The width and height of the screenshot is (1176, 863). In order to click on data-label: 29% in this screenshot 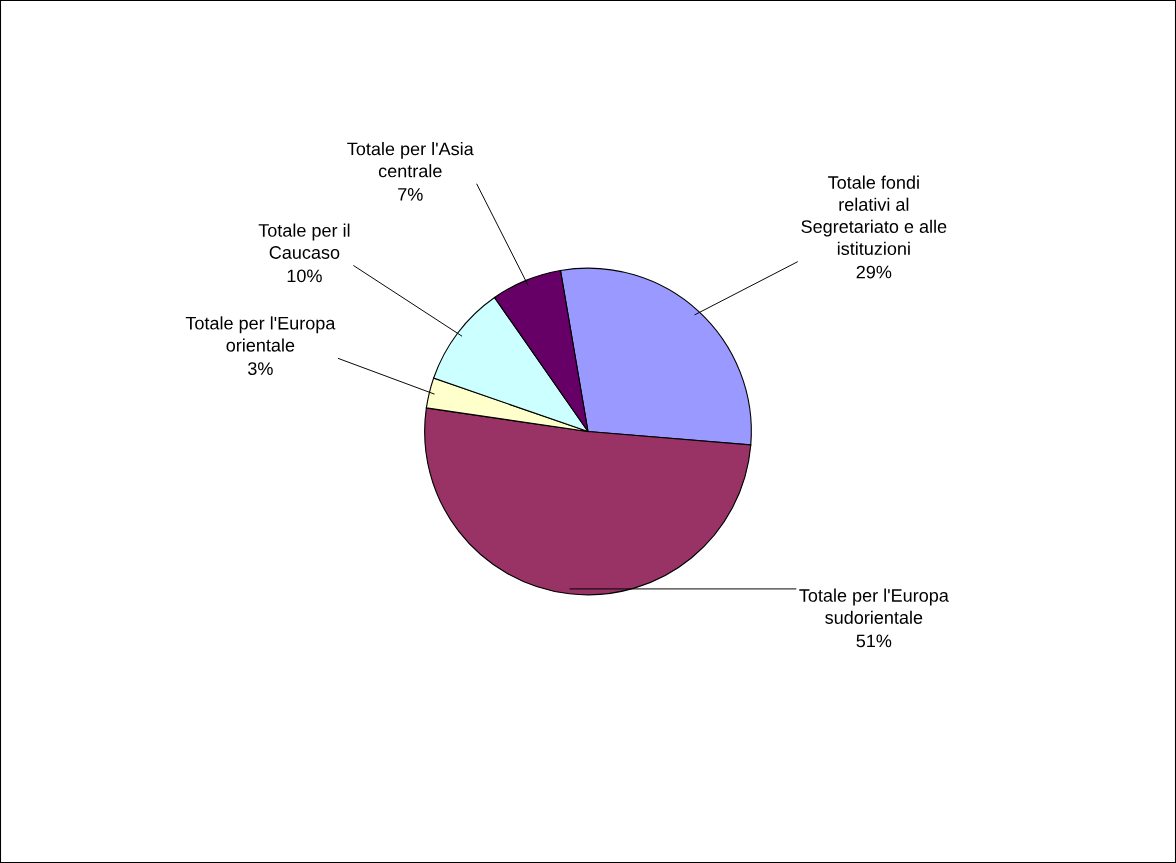, I will do `click(874, 272)`.